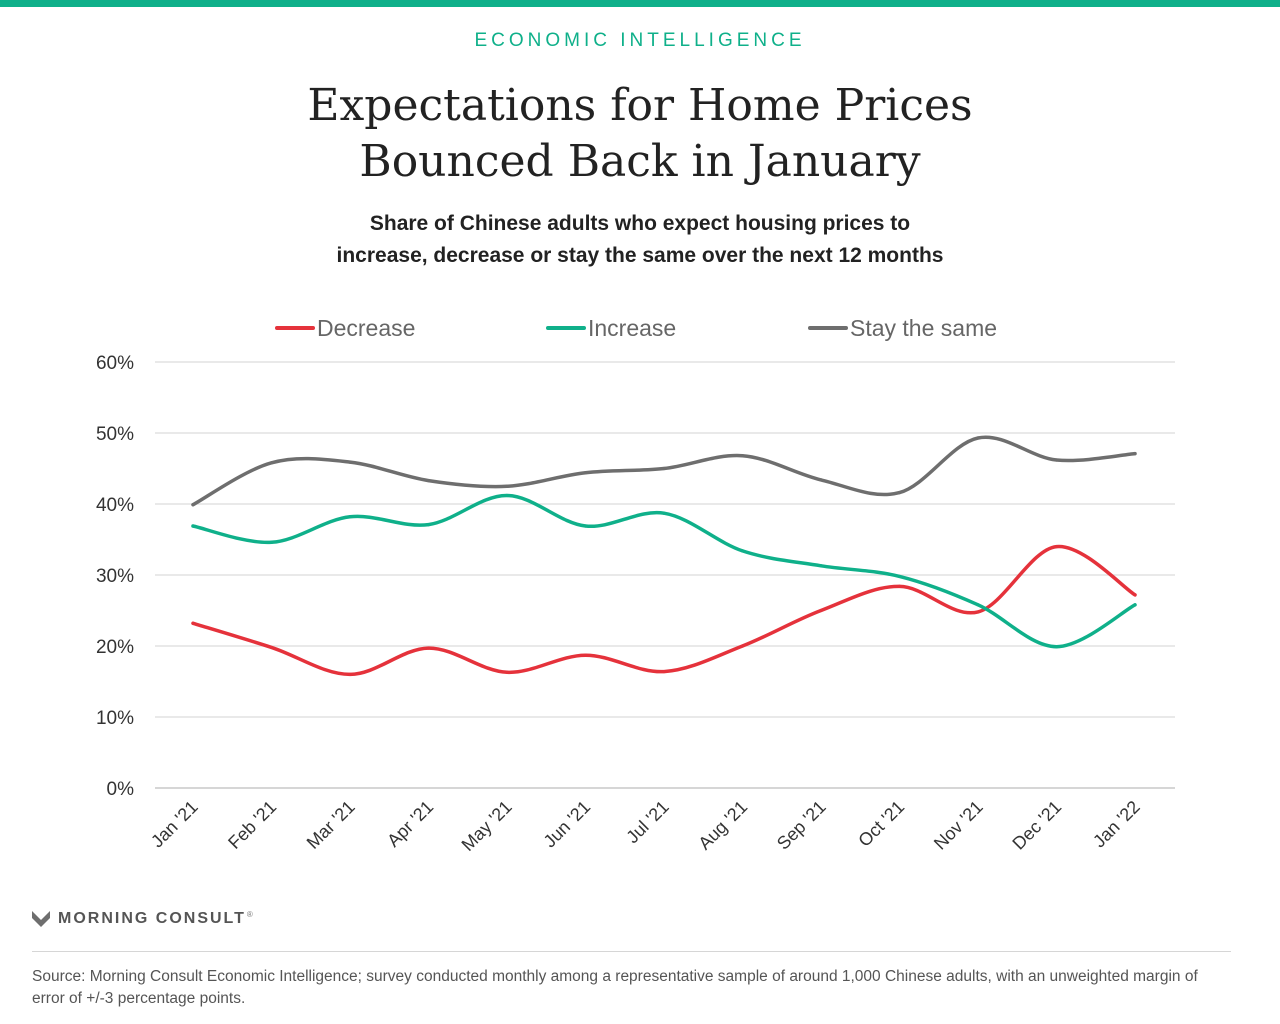 This screenshot has height=1024, width=1280. Describe the element at coordinates (881, 824) in the screenshot. I see `x-tick-label: Oct '21` at that location.